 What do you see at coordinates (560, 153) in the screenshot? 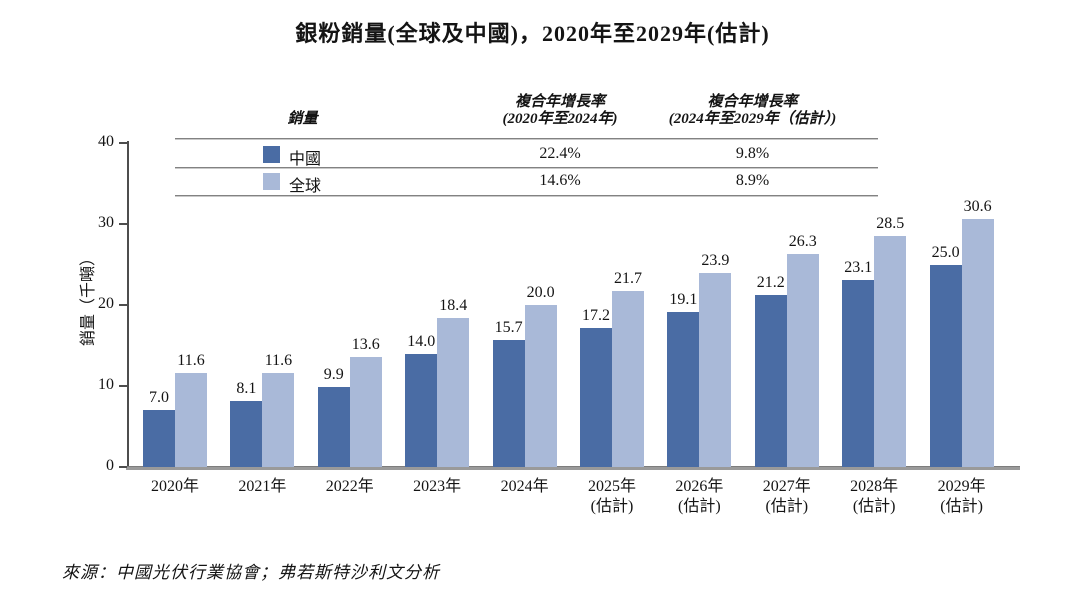
I see `china-cagr-2020-2024: 22.4%` at bounding box center [560, 153].